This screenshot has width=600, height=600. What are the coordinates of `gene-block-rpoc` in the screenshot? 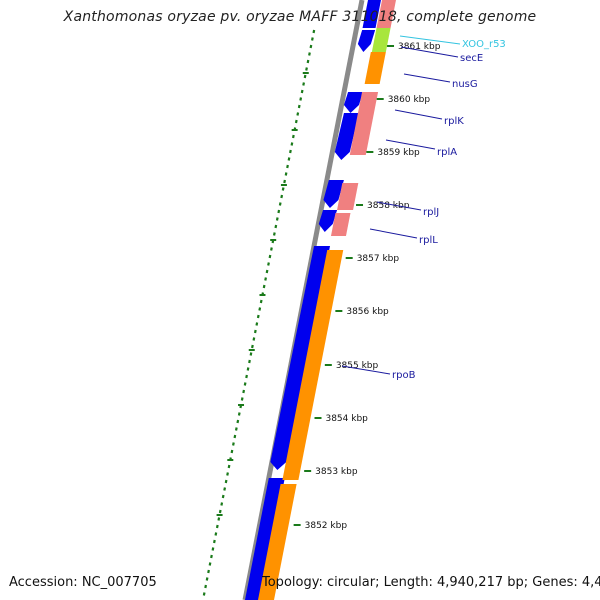 It's located at (265, 539).